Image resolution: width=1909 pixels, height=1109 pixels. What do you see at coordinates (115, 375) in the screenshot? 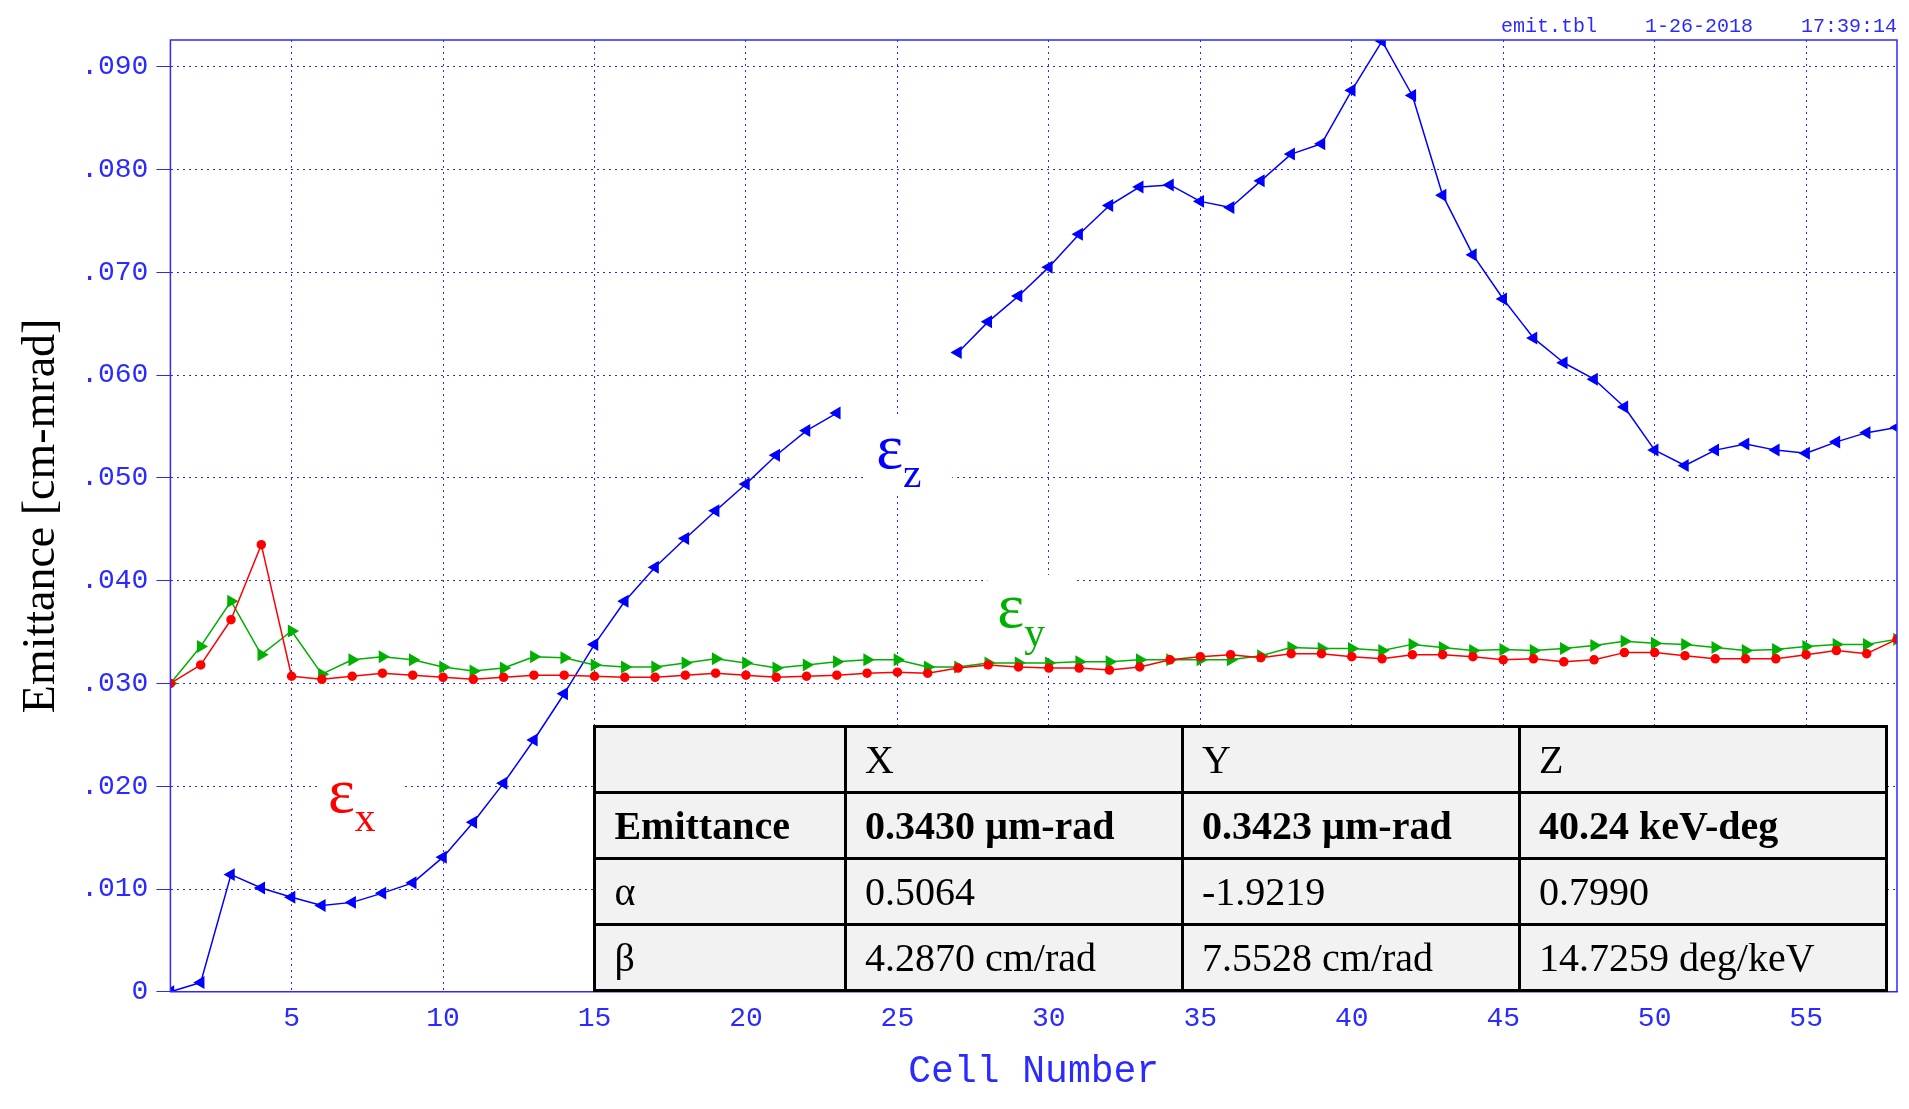
I see `y-tick-label: .060` at bounding box center [115, 375].